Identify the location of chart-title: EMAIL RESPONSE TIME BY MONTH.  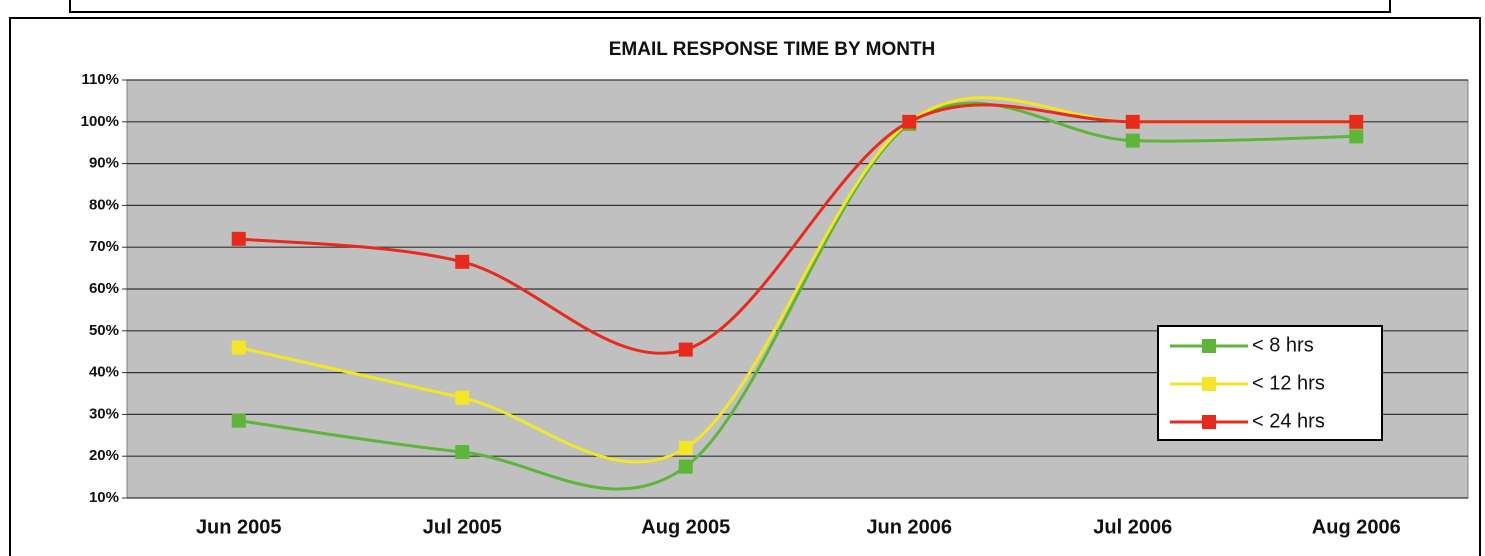
(772, 49).